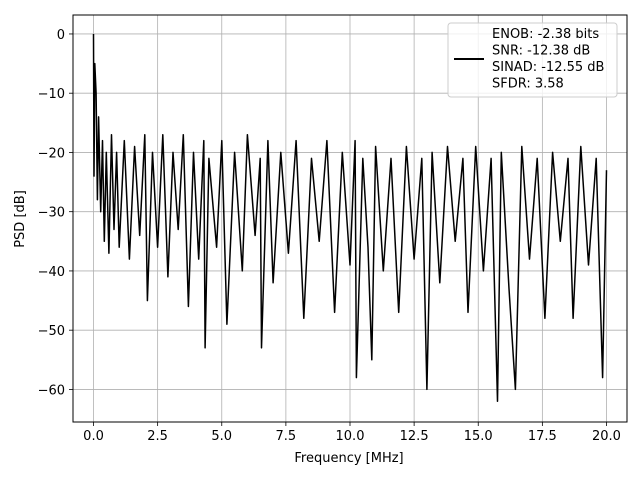  What do you see at coordinates (548, 67) in the screenshot?
I see `legend-line-text: SINAD: -12.55 dB` at bounding box center [548, 67].